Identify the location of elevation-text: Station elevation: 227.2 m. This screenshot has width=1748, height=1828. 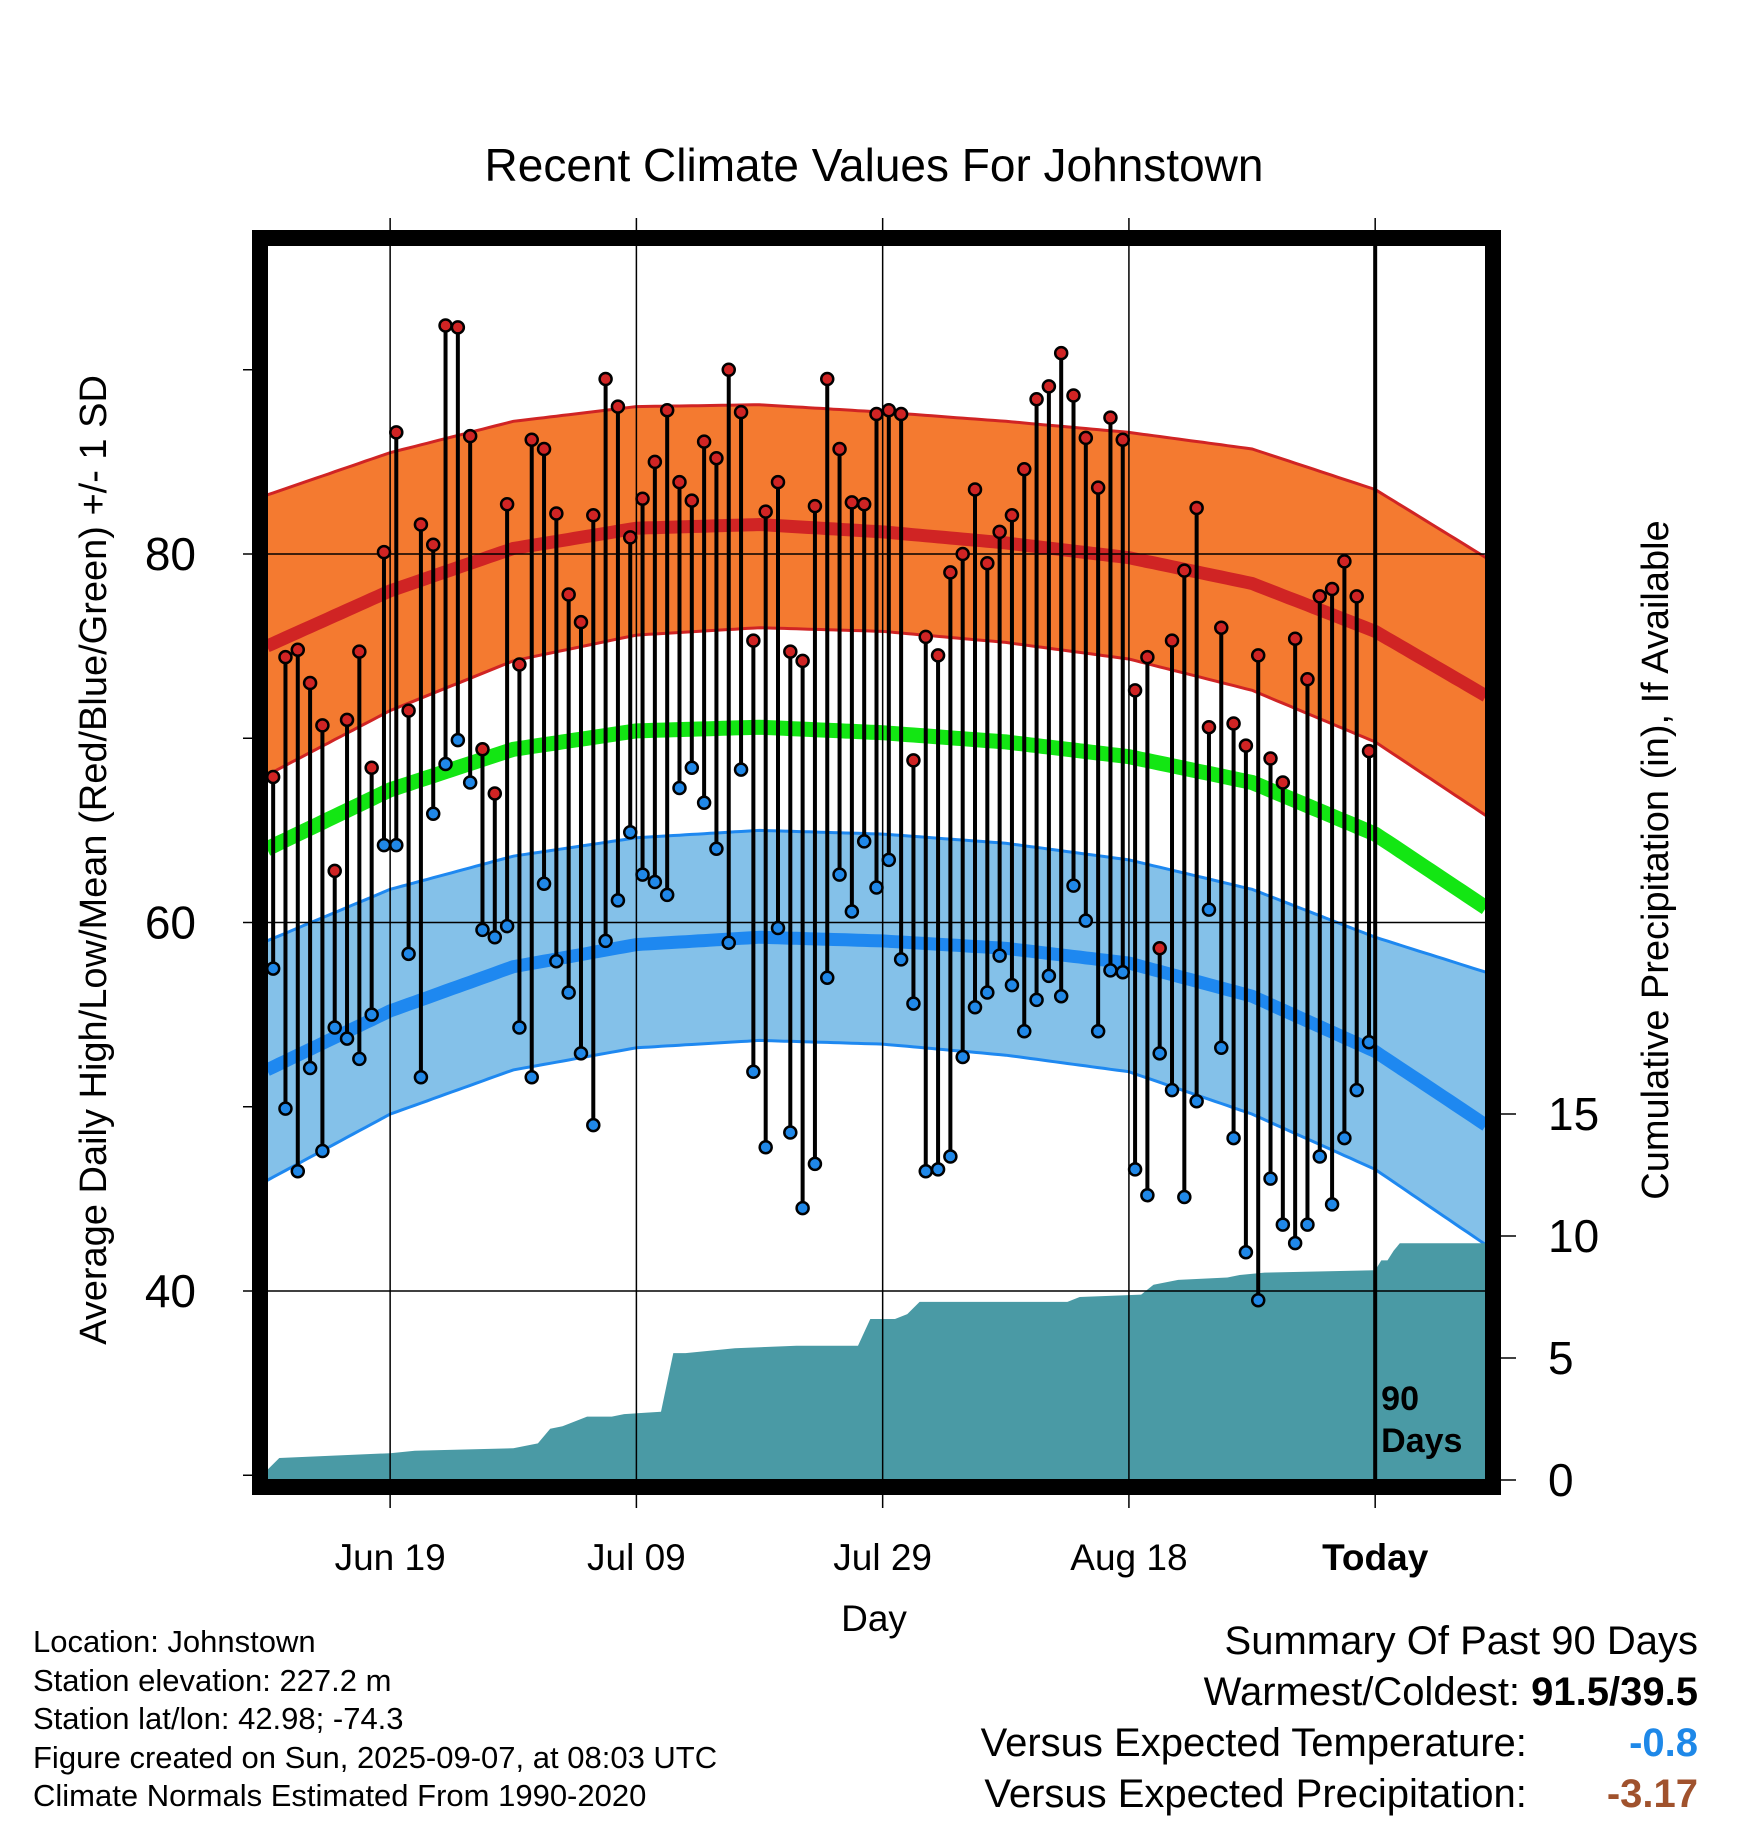
(212, 1680).